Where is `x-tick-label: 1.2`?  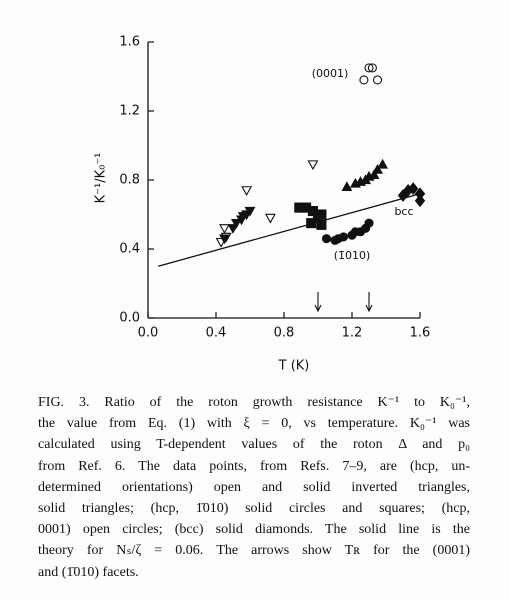 x-tick-label: 1.2 is located at coordinates (352, 333).